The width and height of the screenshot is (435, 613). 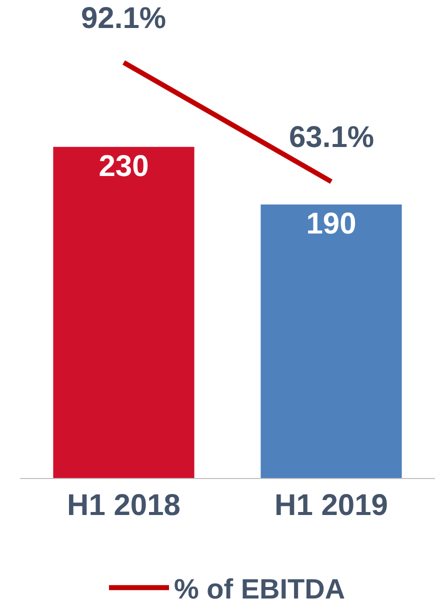 I want to click on legend-label: % of EBITDA, so click(x=260, y=589).